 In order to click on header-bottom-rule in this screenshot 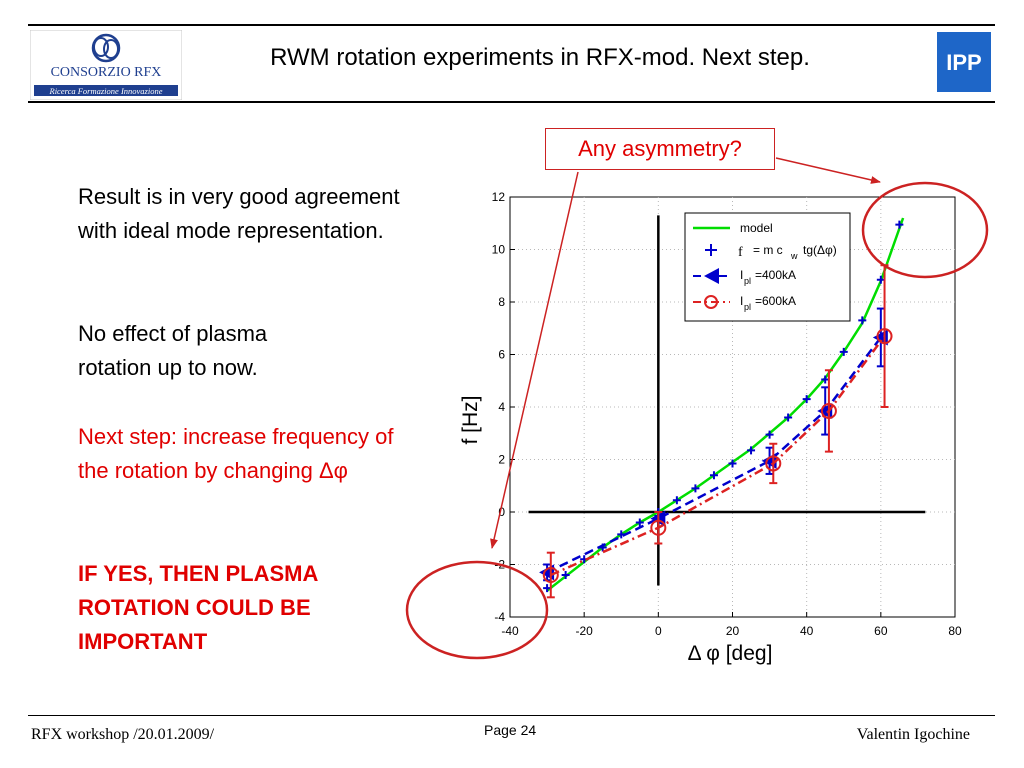, I will do `click(511, 102)`.